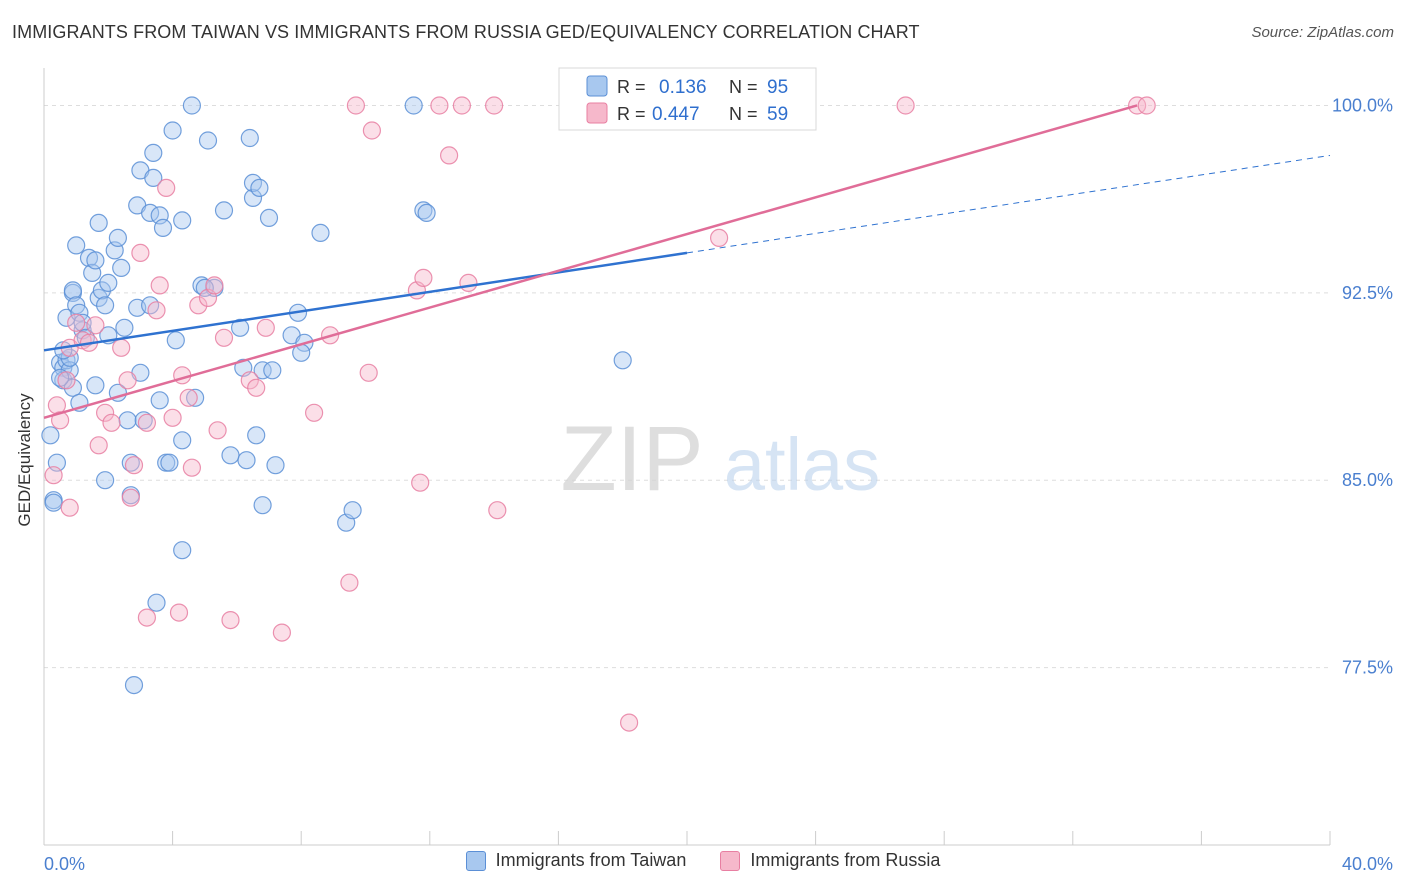 The width and height of the screenshot is (1406, 892). What do you see at coordinates (802, 464) in the screenshot?
I see `watermark-atlas: atlas` at bounding box center [802, 464].